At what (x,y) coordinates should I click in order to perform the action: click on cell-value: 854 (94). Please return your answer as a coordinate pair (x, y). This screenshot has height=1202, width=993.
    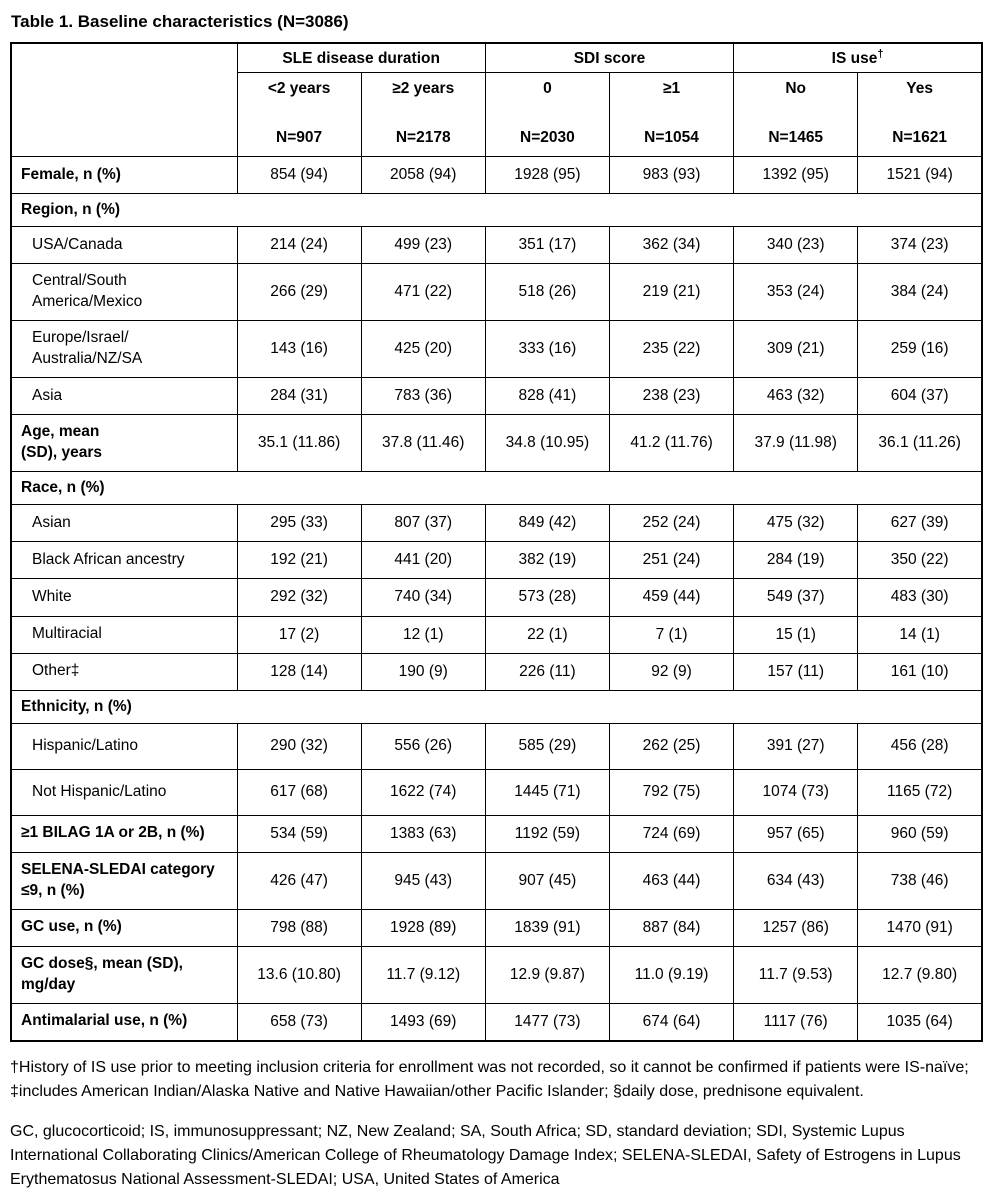
    Looking at the image, I should click on (299, 175).